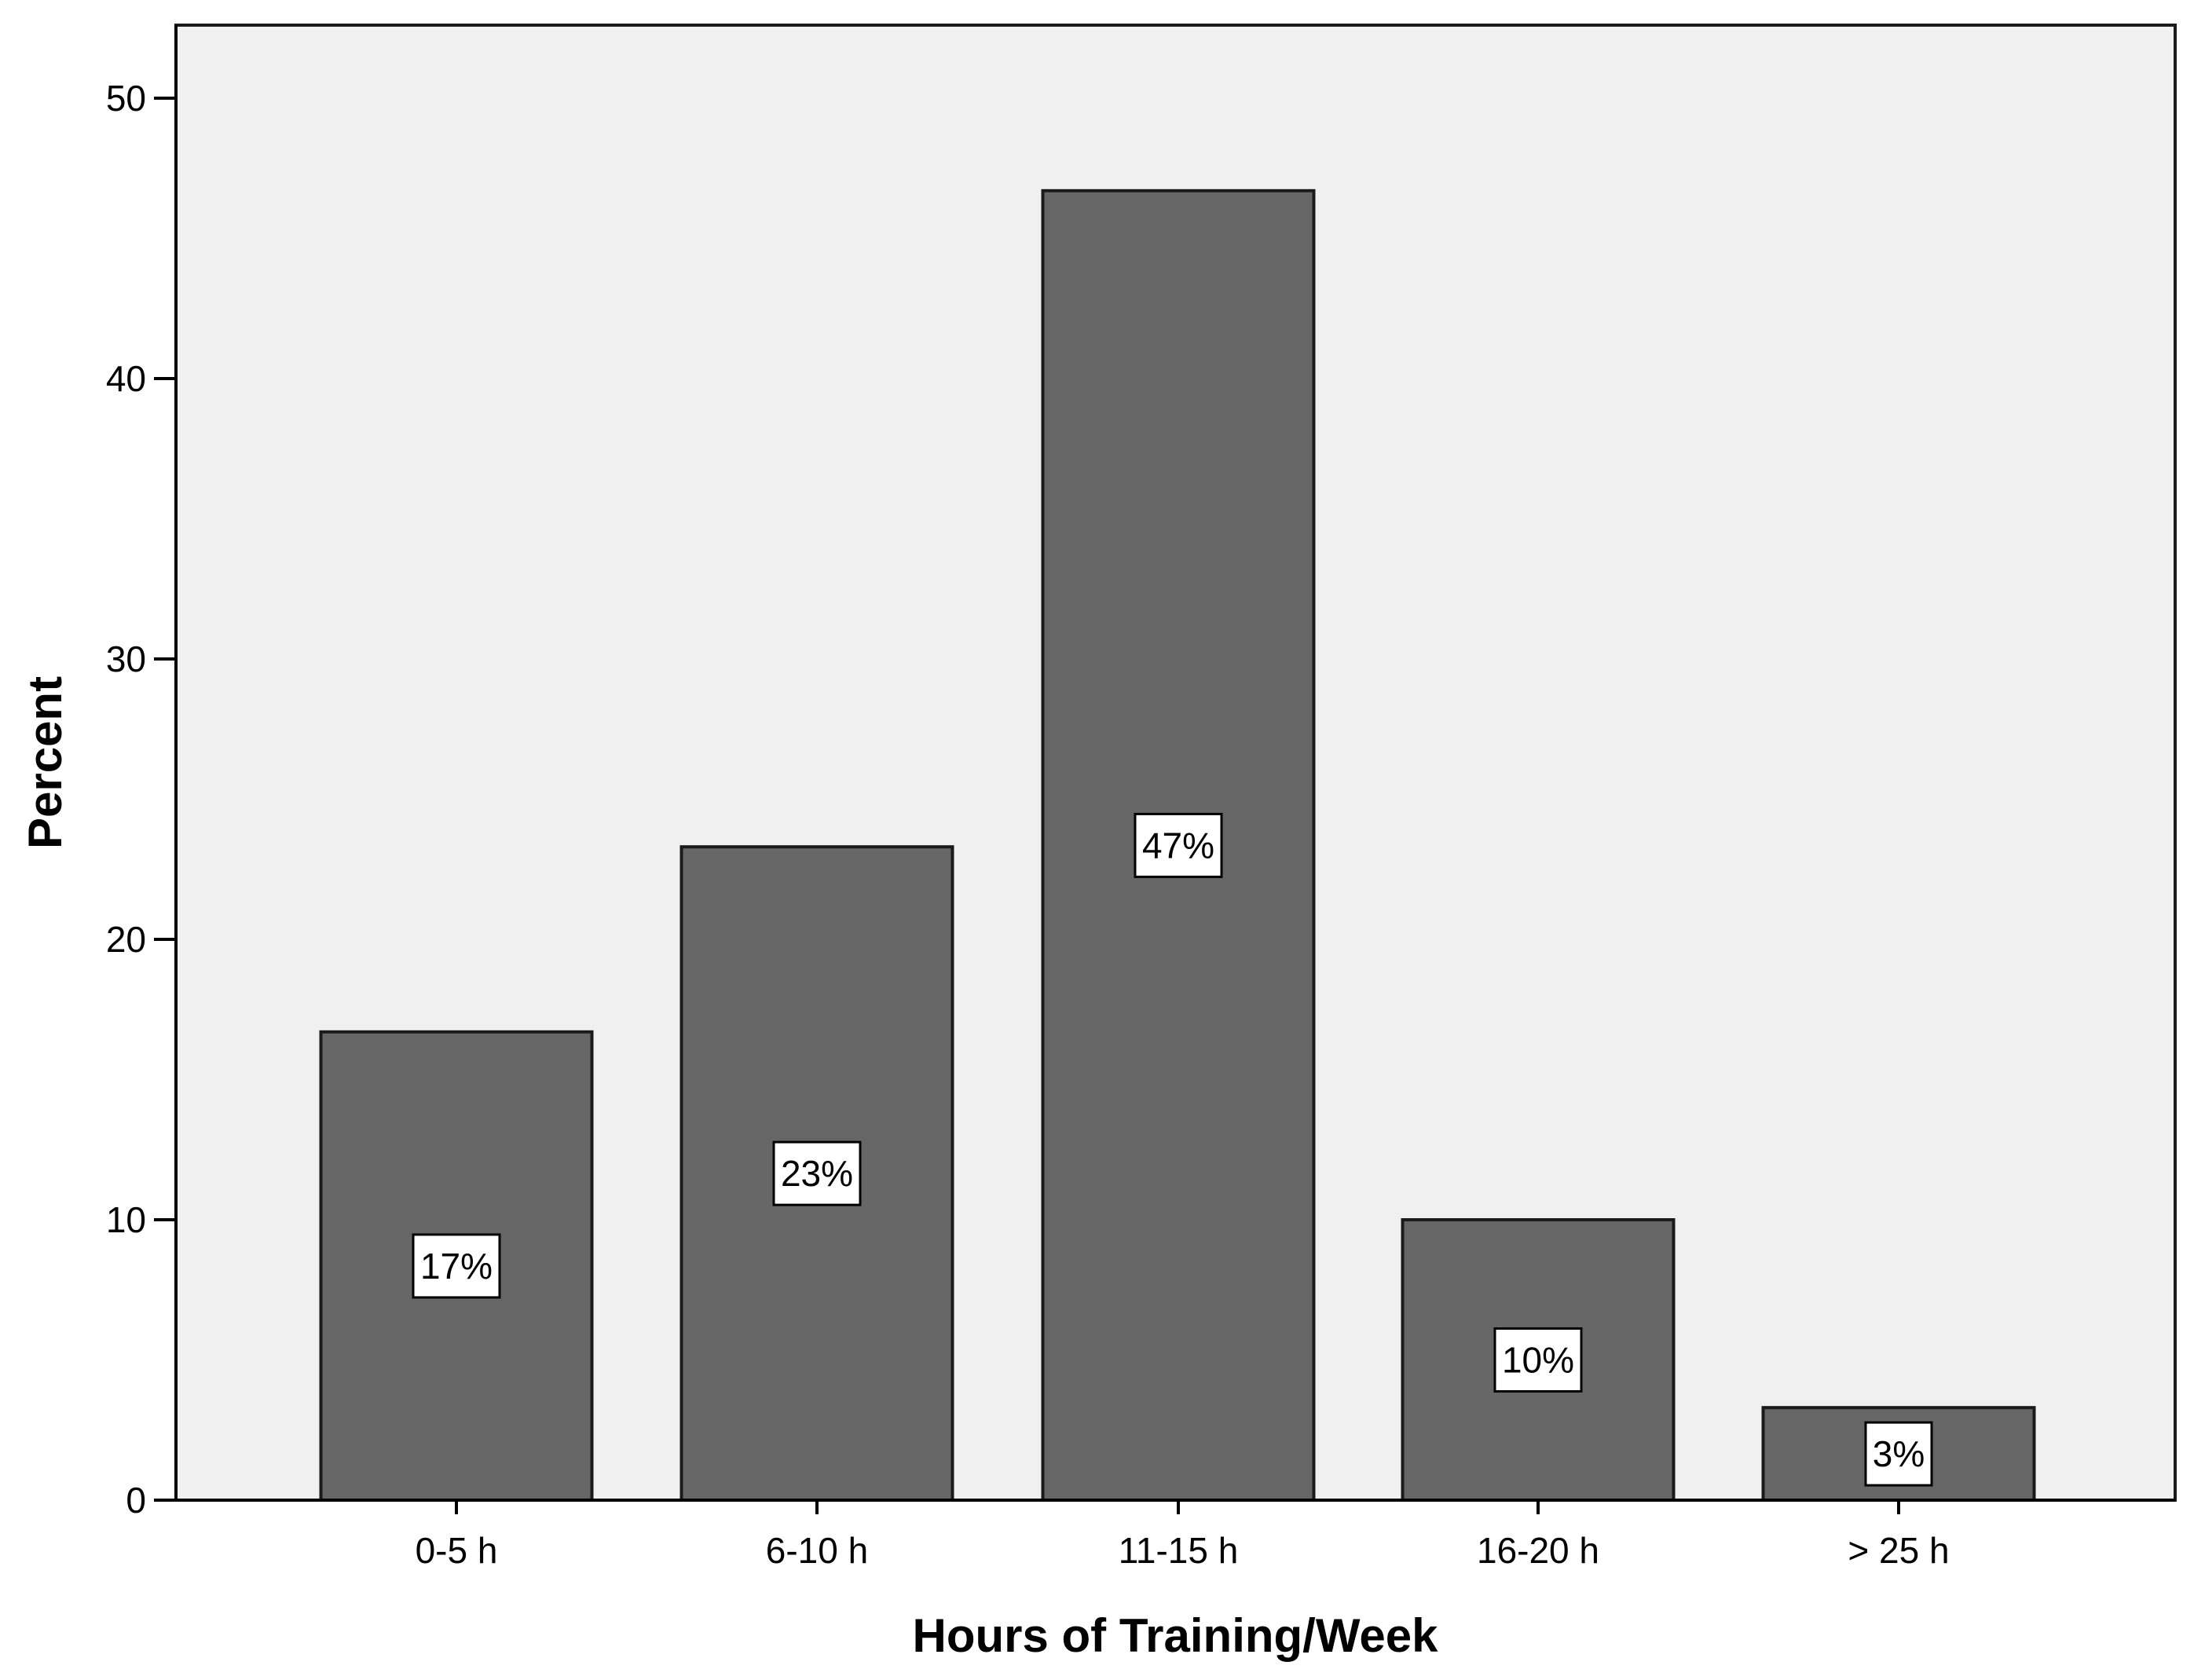 This screenshot has width=2194, height=1680. What do you see at coordinates (1898, 1550) in the screenshot?
I see `x-tick-label-4: > 25 h` at bounding box center [1898, 1550].